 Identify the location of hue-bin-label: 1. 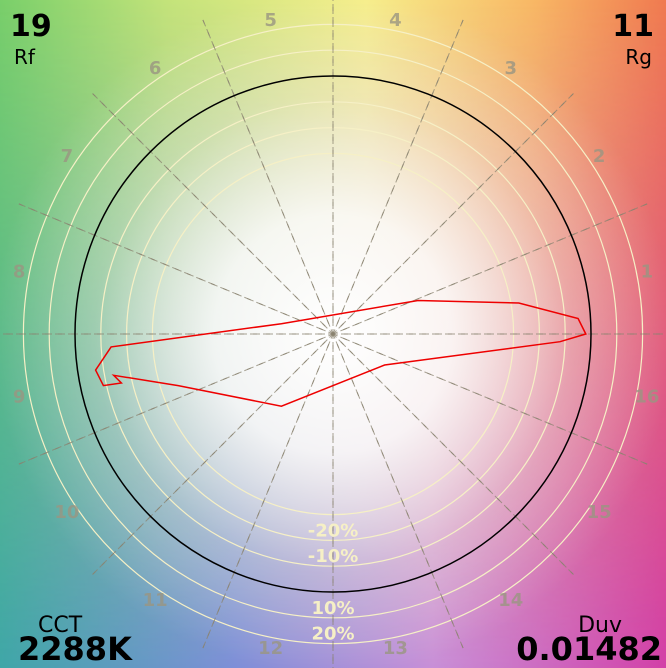
(647, 272).